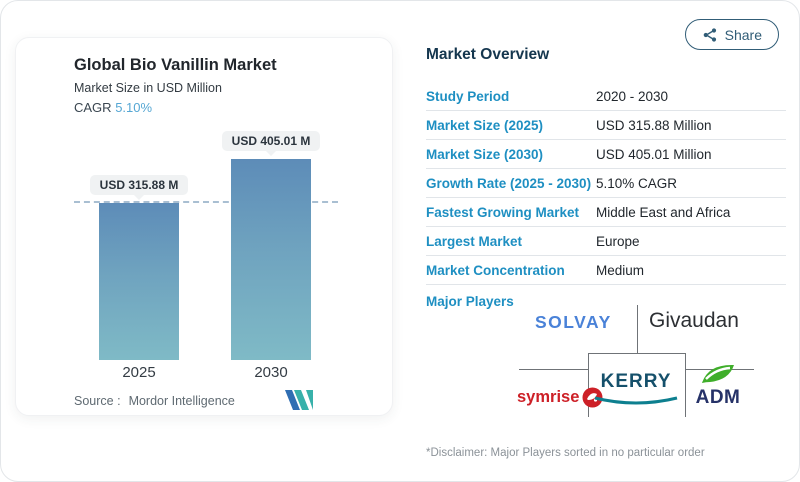  Describe the element at coordinates (113, 107) in the screenshot. I see `cagr-line: CAGR 5.10%` at that location.